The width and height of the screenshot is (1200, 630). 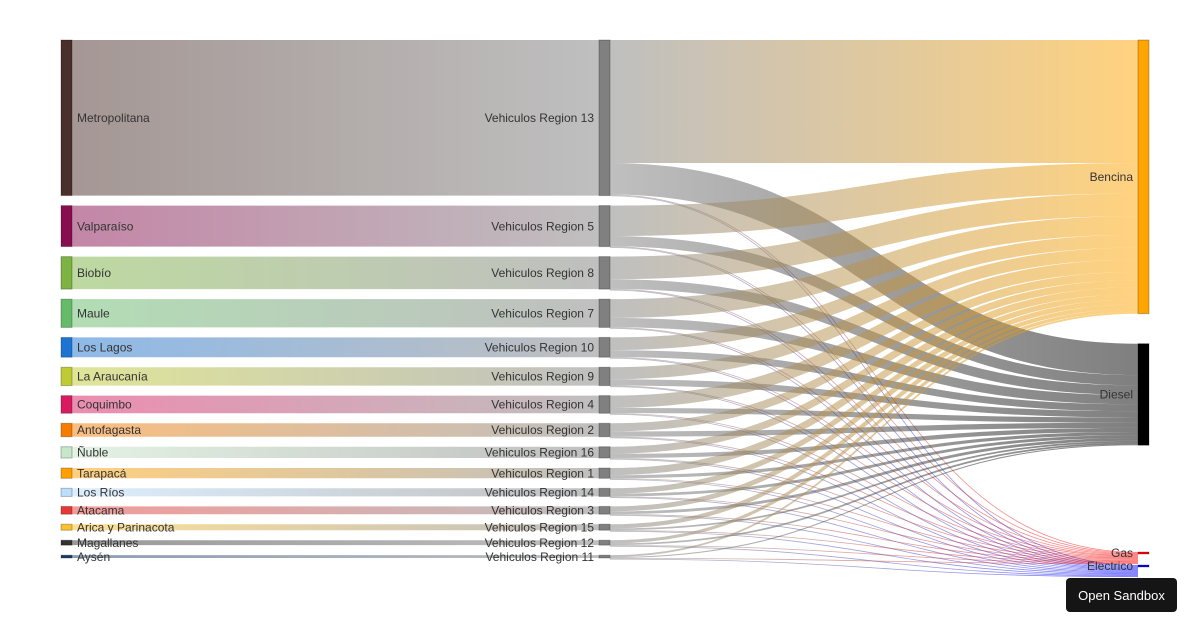 I want to click on link-r12-to-diesel, so click(x=874, y=494).